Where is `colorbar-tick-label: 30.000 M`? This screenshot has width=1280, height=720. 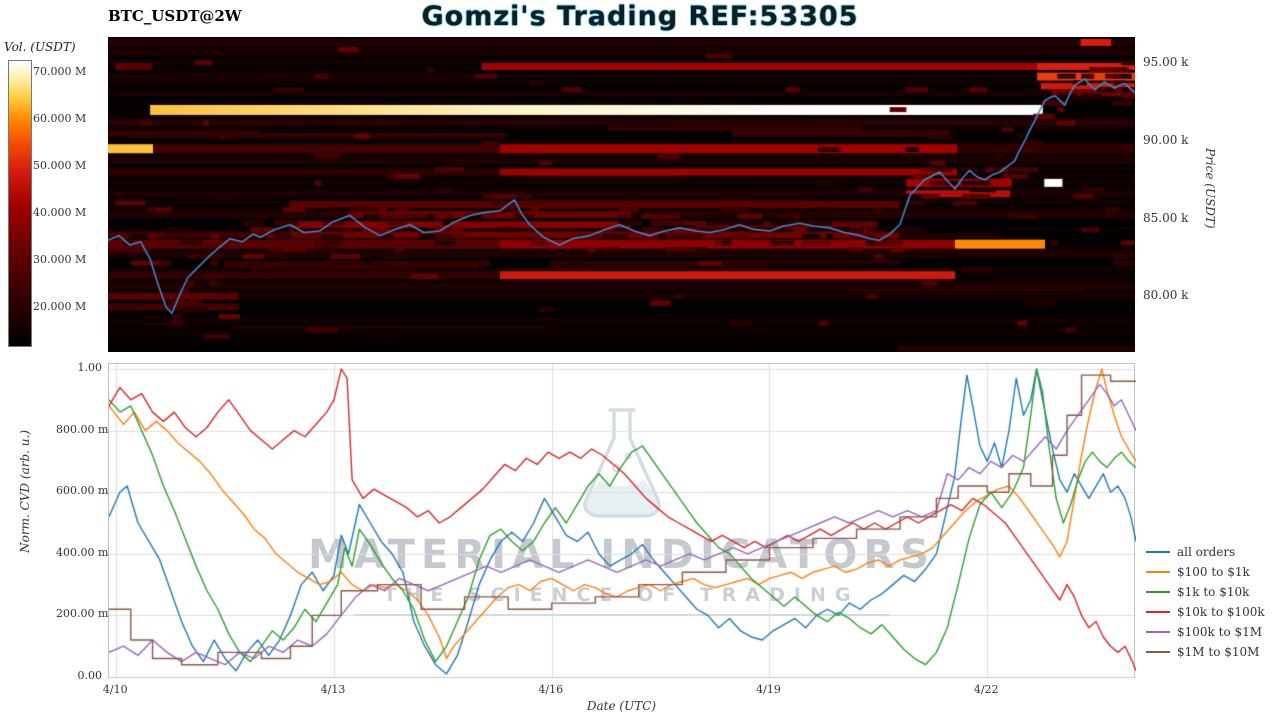 colorbar-tick-label: 30.000 M is located at coordinates (60, 259).